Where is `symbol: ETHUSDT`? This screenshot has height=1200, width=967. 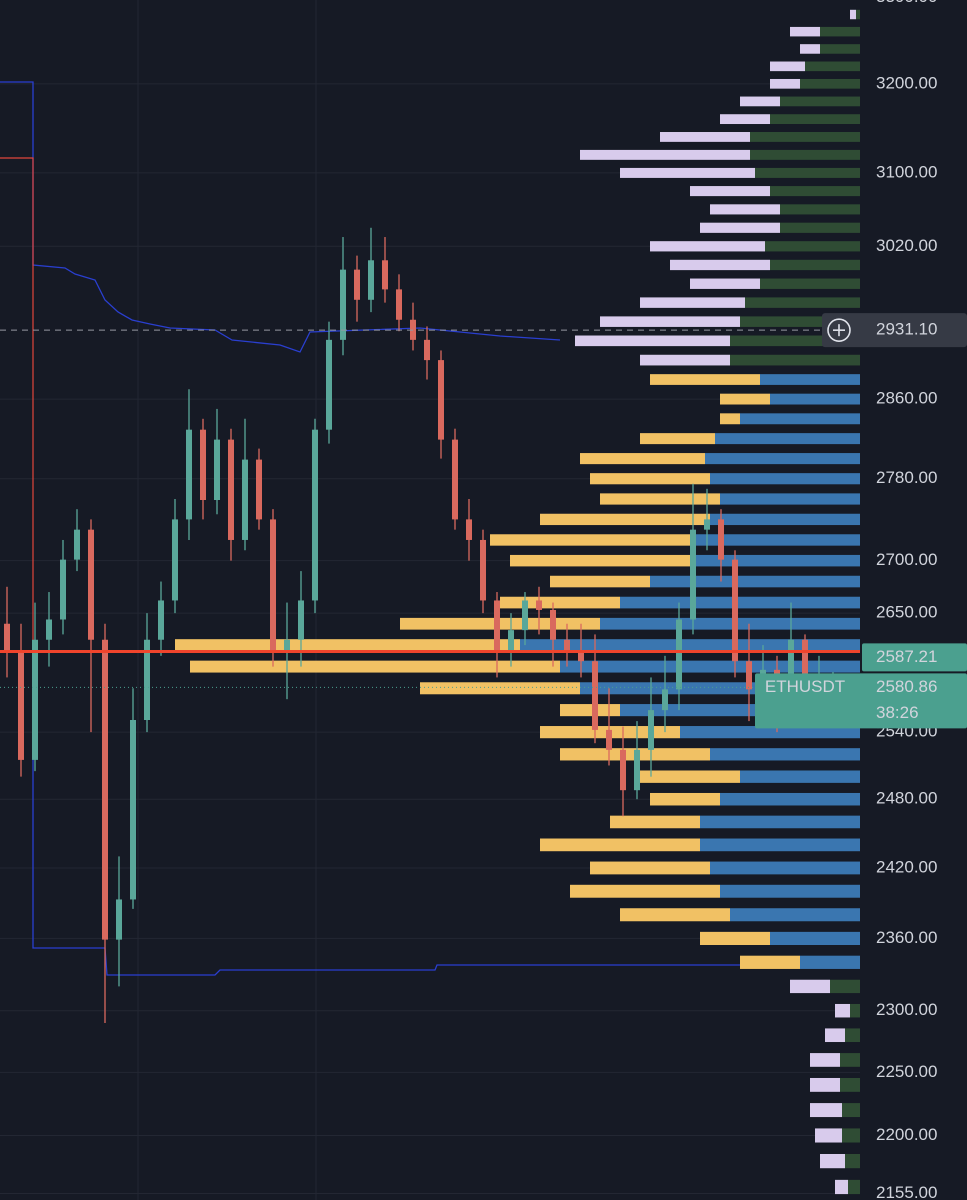
symbol: ETHUSDT is located at coordinates (805, 686).